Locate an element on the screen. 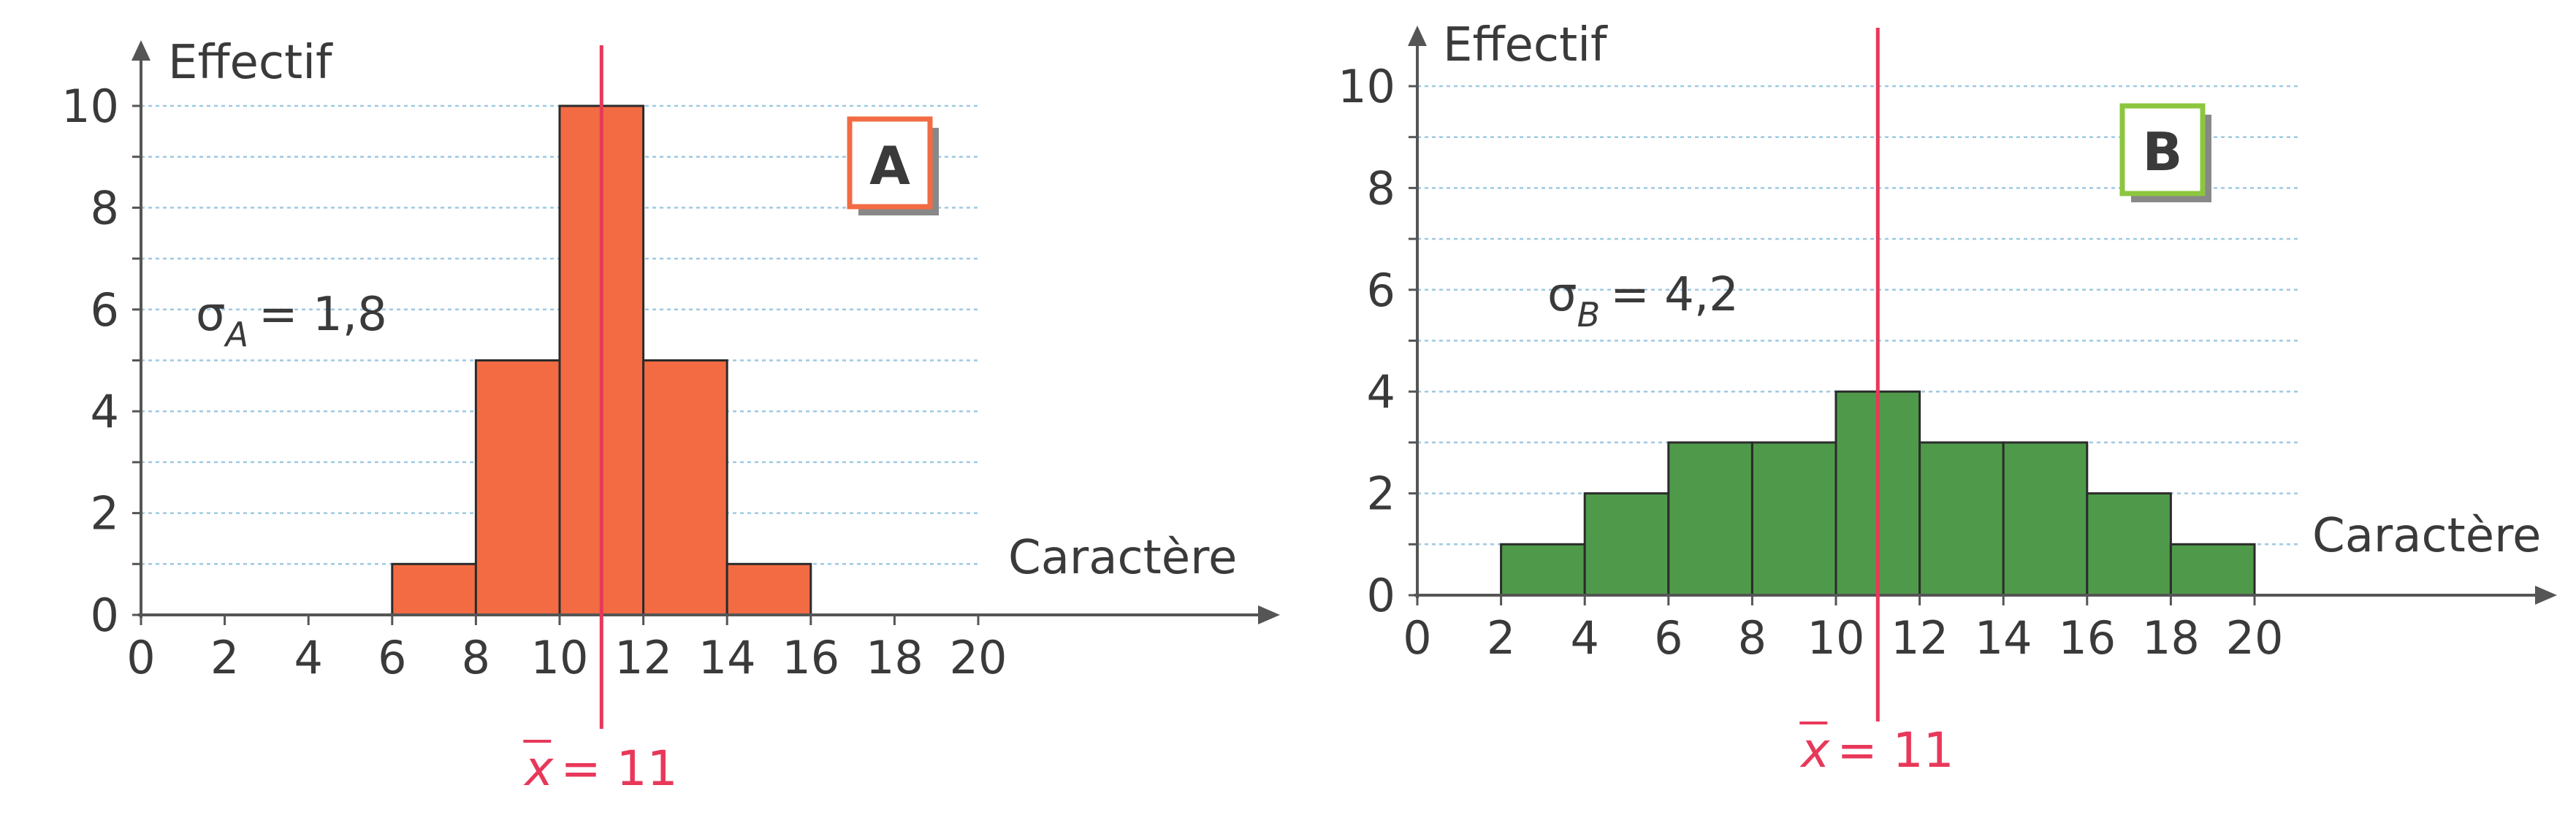 This screenshot has height=815, width=2576. y-axis-title-a: Effectif is located at coordinates (251, 63).